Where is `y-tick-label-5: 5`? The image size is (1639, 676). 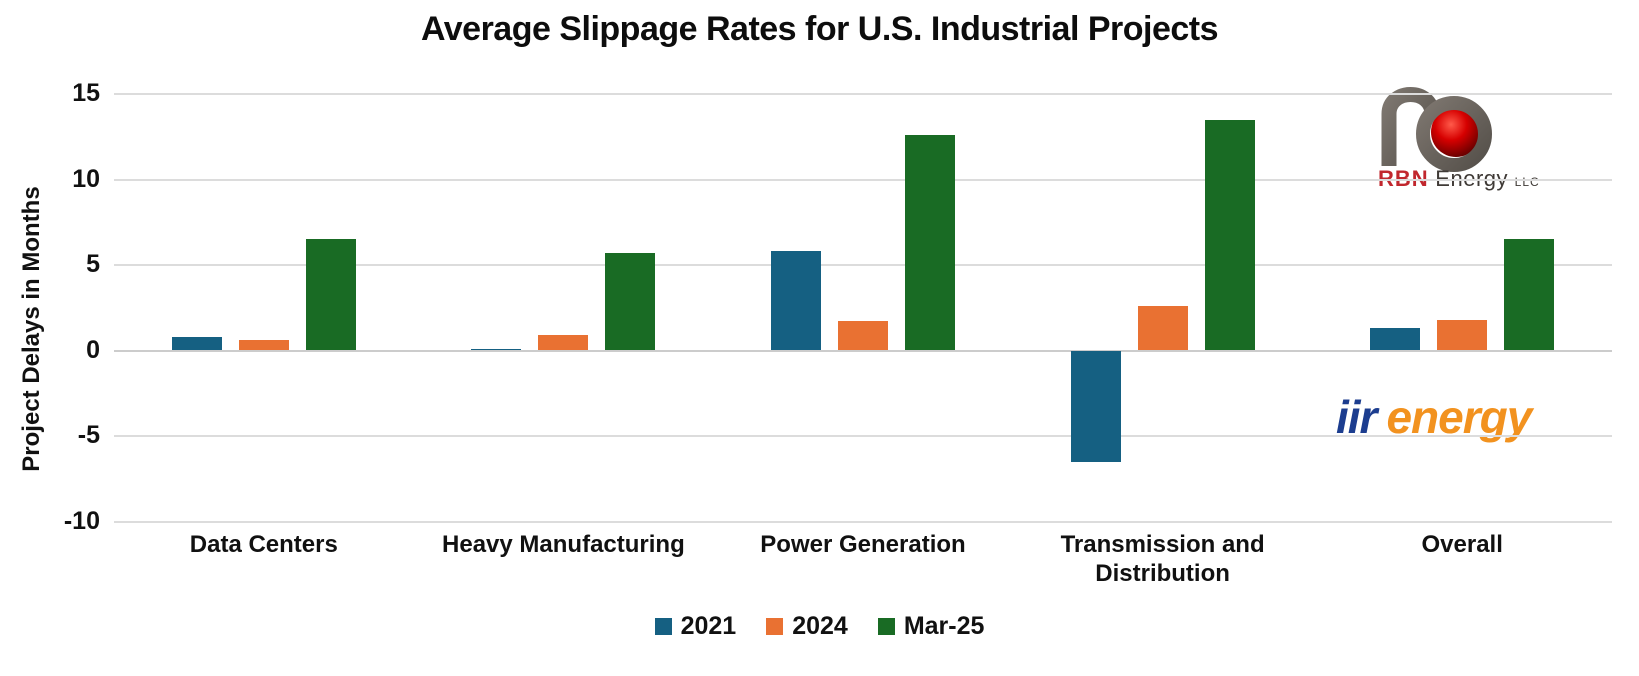 y-tick-label-5: 5 is located at coordinates (93, 264).